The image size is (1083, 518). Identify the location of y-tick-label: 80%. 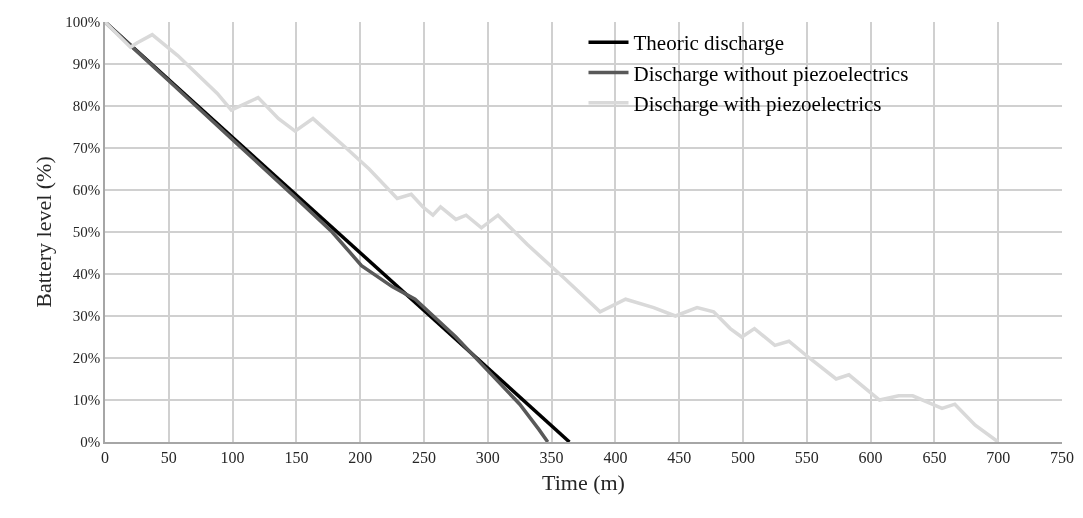
(86, 106).